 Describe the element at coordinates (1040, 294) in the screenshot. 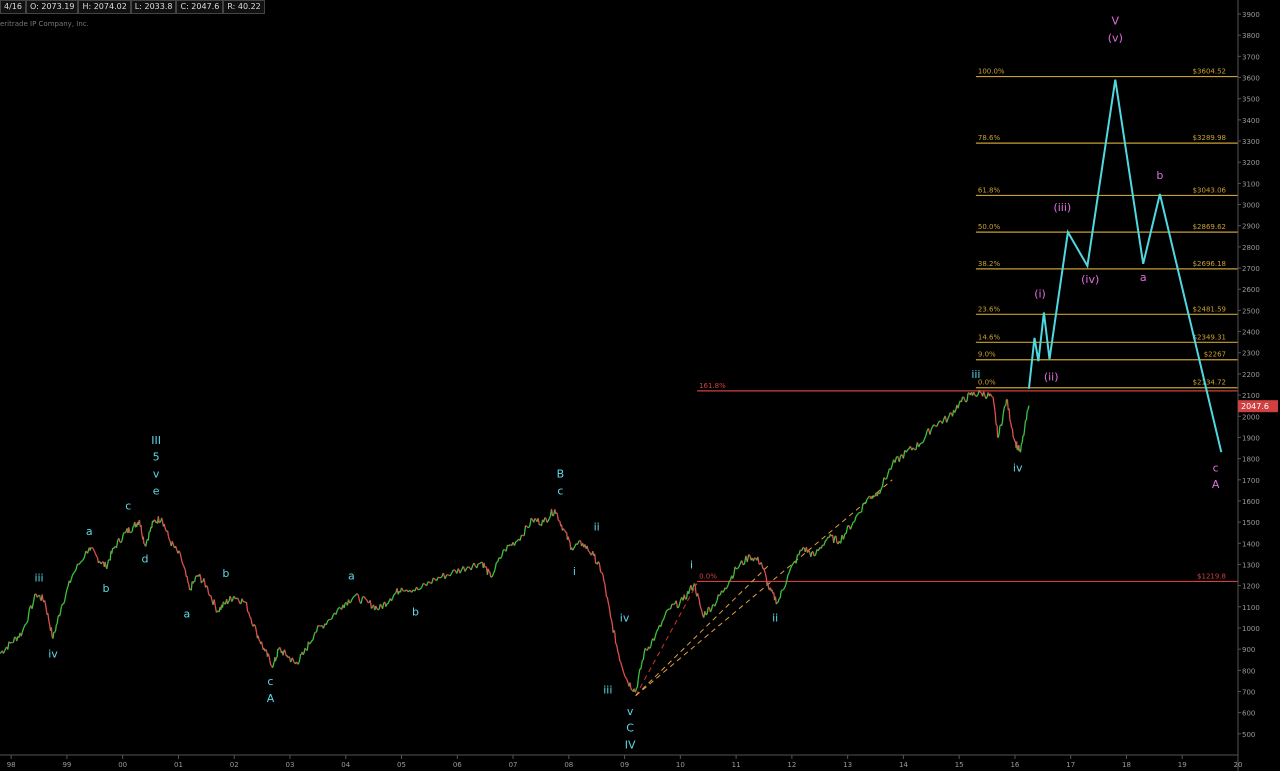

I see `wave-label-33: (i)` at that location.